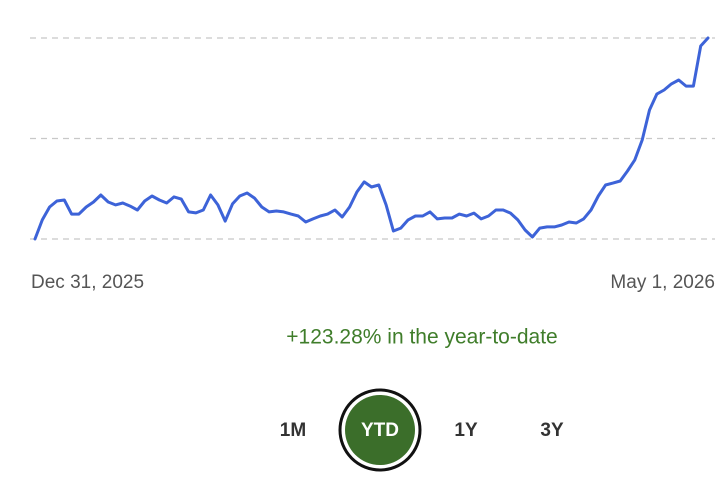  Describe the element at coordinates (421, 337) in the screenshot. I see `performance-summary: +123.28% in the year-to-date` at that location.